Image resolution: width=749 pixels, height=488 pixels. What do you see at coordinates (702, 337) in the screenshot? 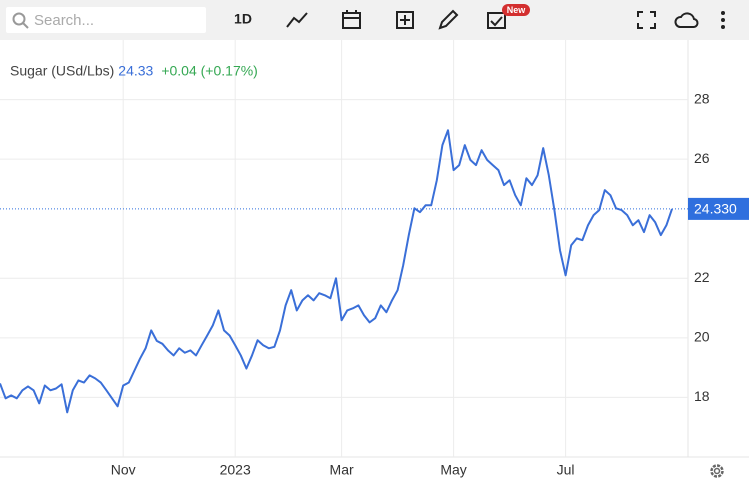
I see `y-tick-label: 20` at bounding box center [702, 337].